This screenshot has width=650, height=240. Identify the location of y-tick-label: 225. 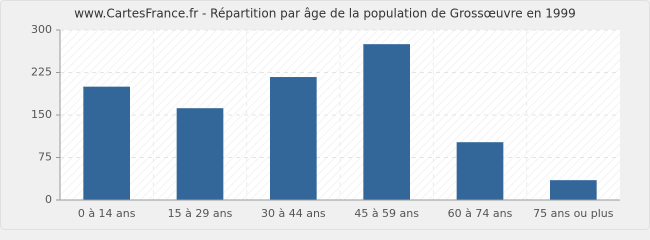
(41, 72).